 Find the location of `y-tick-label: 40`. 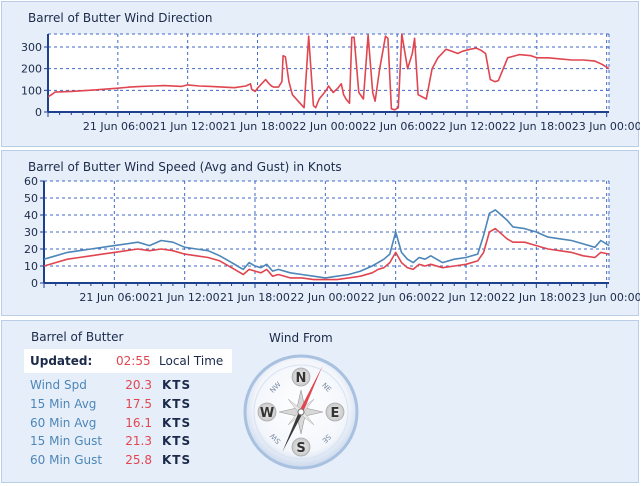

y-tick-label: 40 is located at coordinates (31, 215).